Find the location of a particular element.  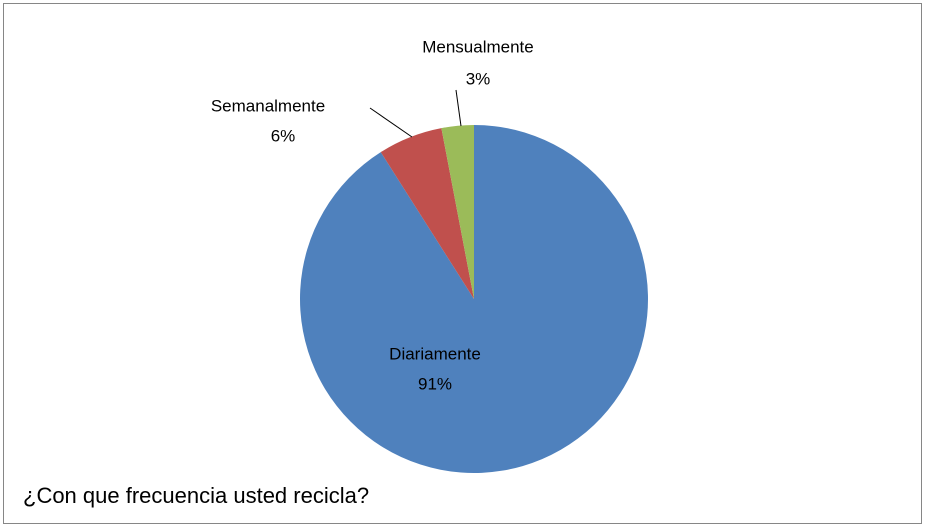

slice-label: Semanalmente is located at coordinates (268, 105).